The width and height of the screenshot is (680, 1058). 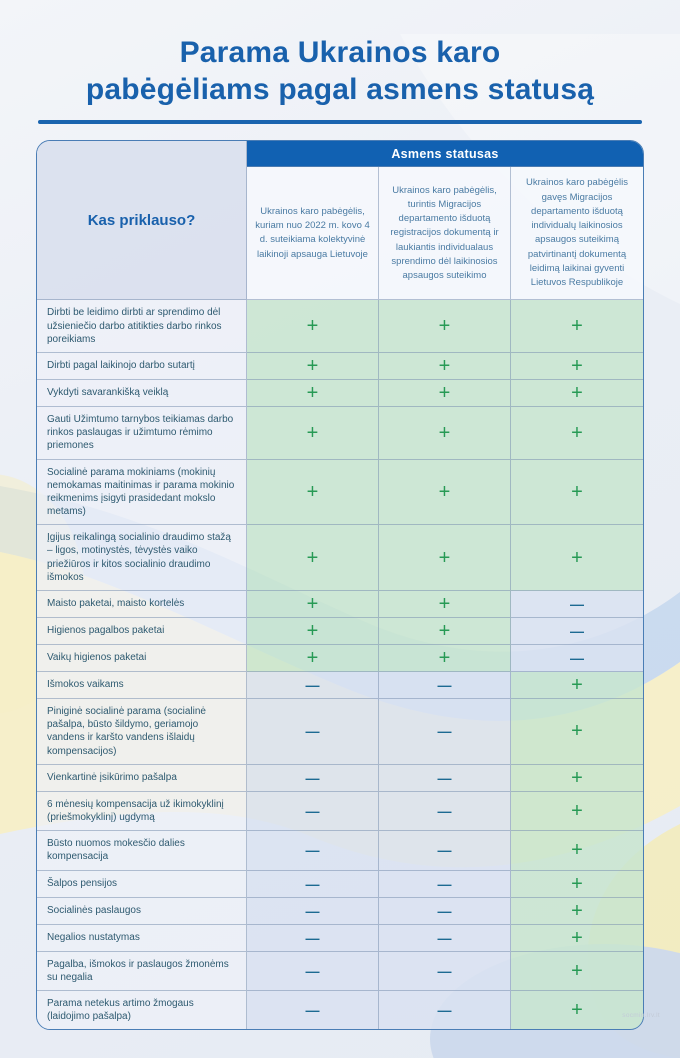 I want to click on group-header: Asmens statusas, so click(x=445, y=154).